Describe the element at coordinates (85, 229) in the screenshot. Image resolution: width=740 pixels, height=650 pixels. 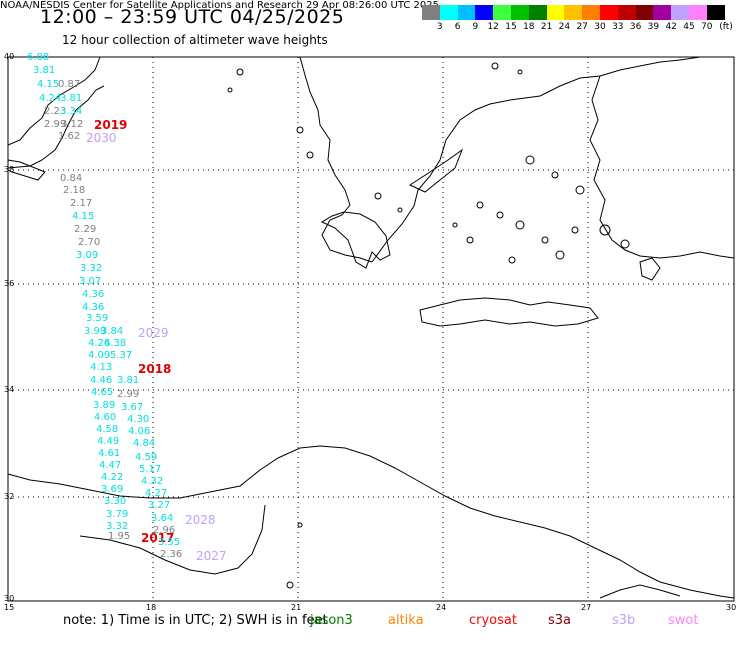
I see `track-label: 2.29` at that location.